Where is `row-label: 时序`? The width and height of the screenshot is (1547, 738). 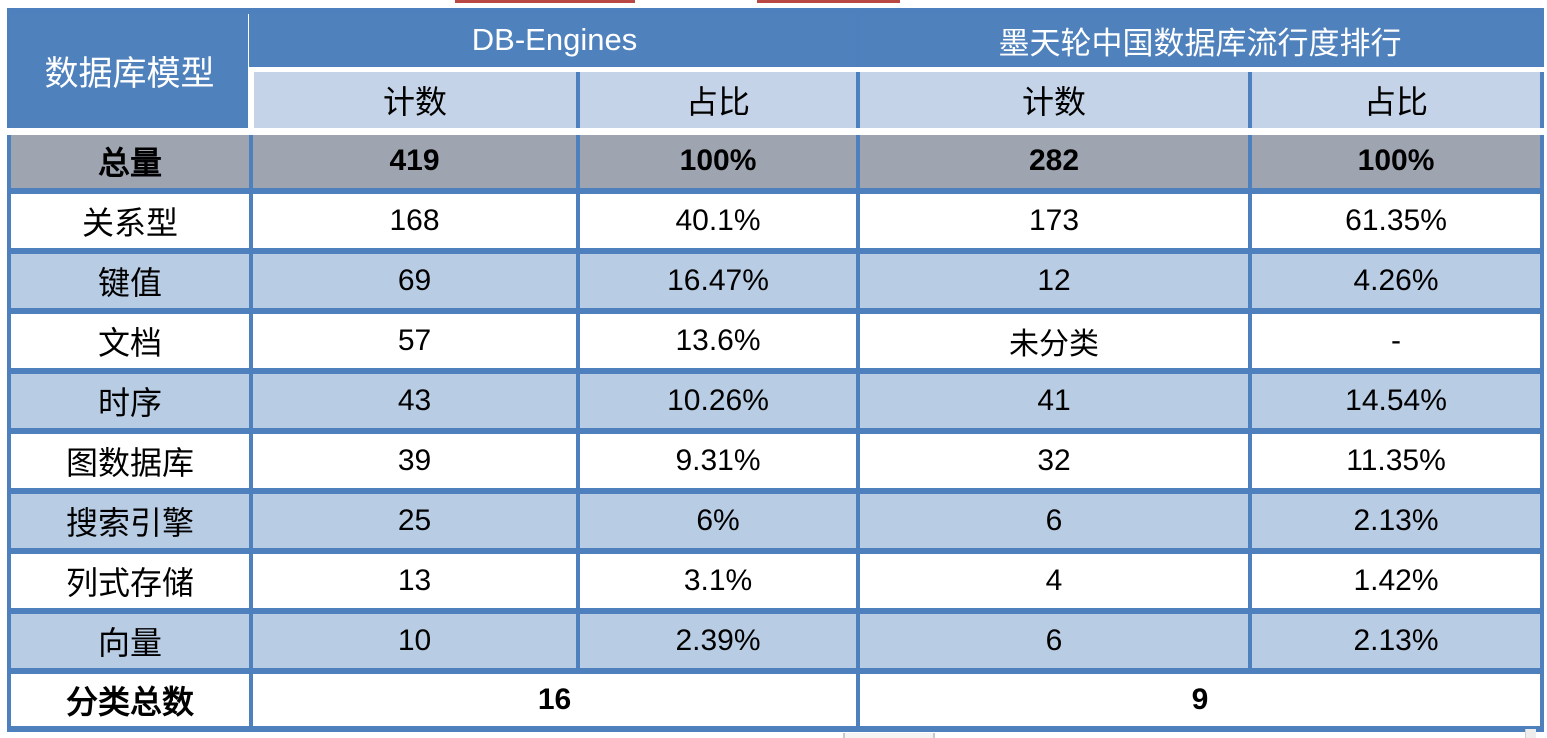 row-label: 时序 is located at coordinates (130, 401).